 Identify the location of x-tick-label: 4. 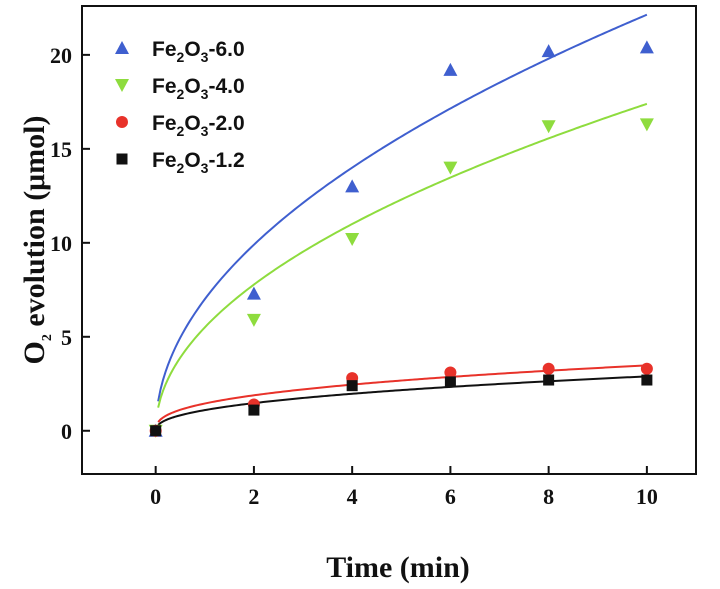
(352, 496).